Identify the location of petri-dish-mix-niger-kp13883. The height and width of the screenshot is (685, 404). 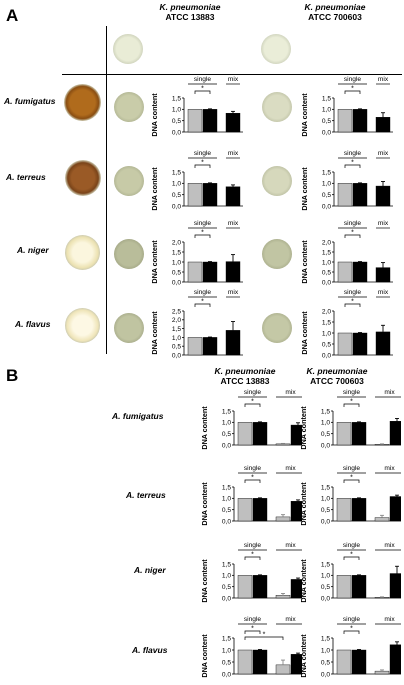
(129, 254).